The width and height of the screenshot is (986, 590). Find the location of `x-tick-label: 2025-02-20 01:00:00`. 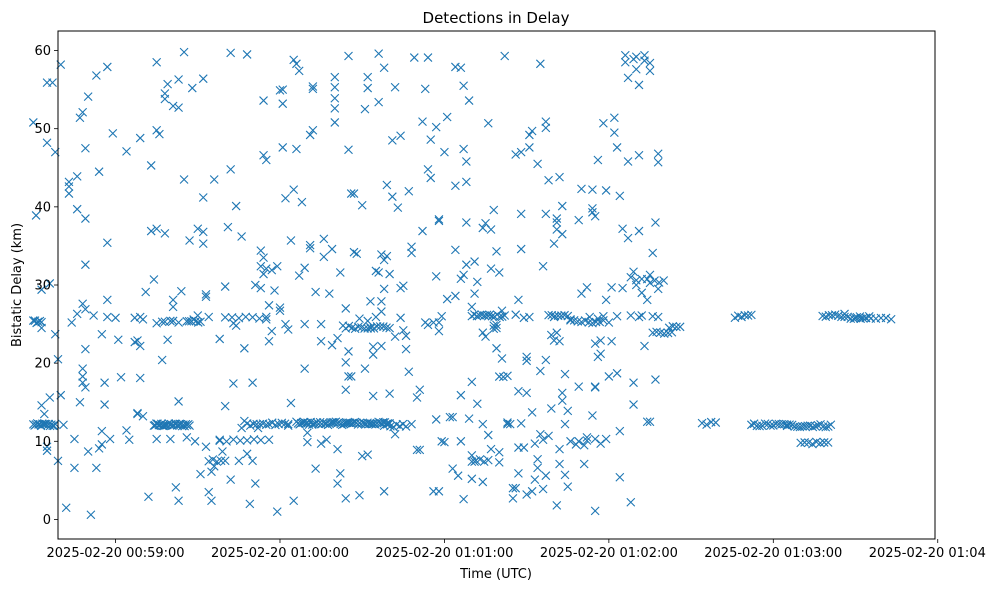

x-tick-label: 2025-02-20 01:00:00 is located at coordinates (280, 553).